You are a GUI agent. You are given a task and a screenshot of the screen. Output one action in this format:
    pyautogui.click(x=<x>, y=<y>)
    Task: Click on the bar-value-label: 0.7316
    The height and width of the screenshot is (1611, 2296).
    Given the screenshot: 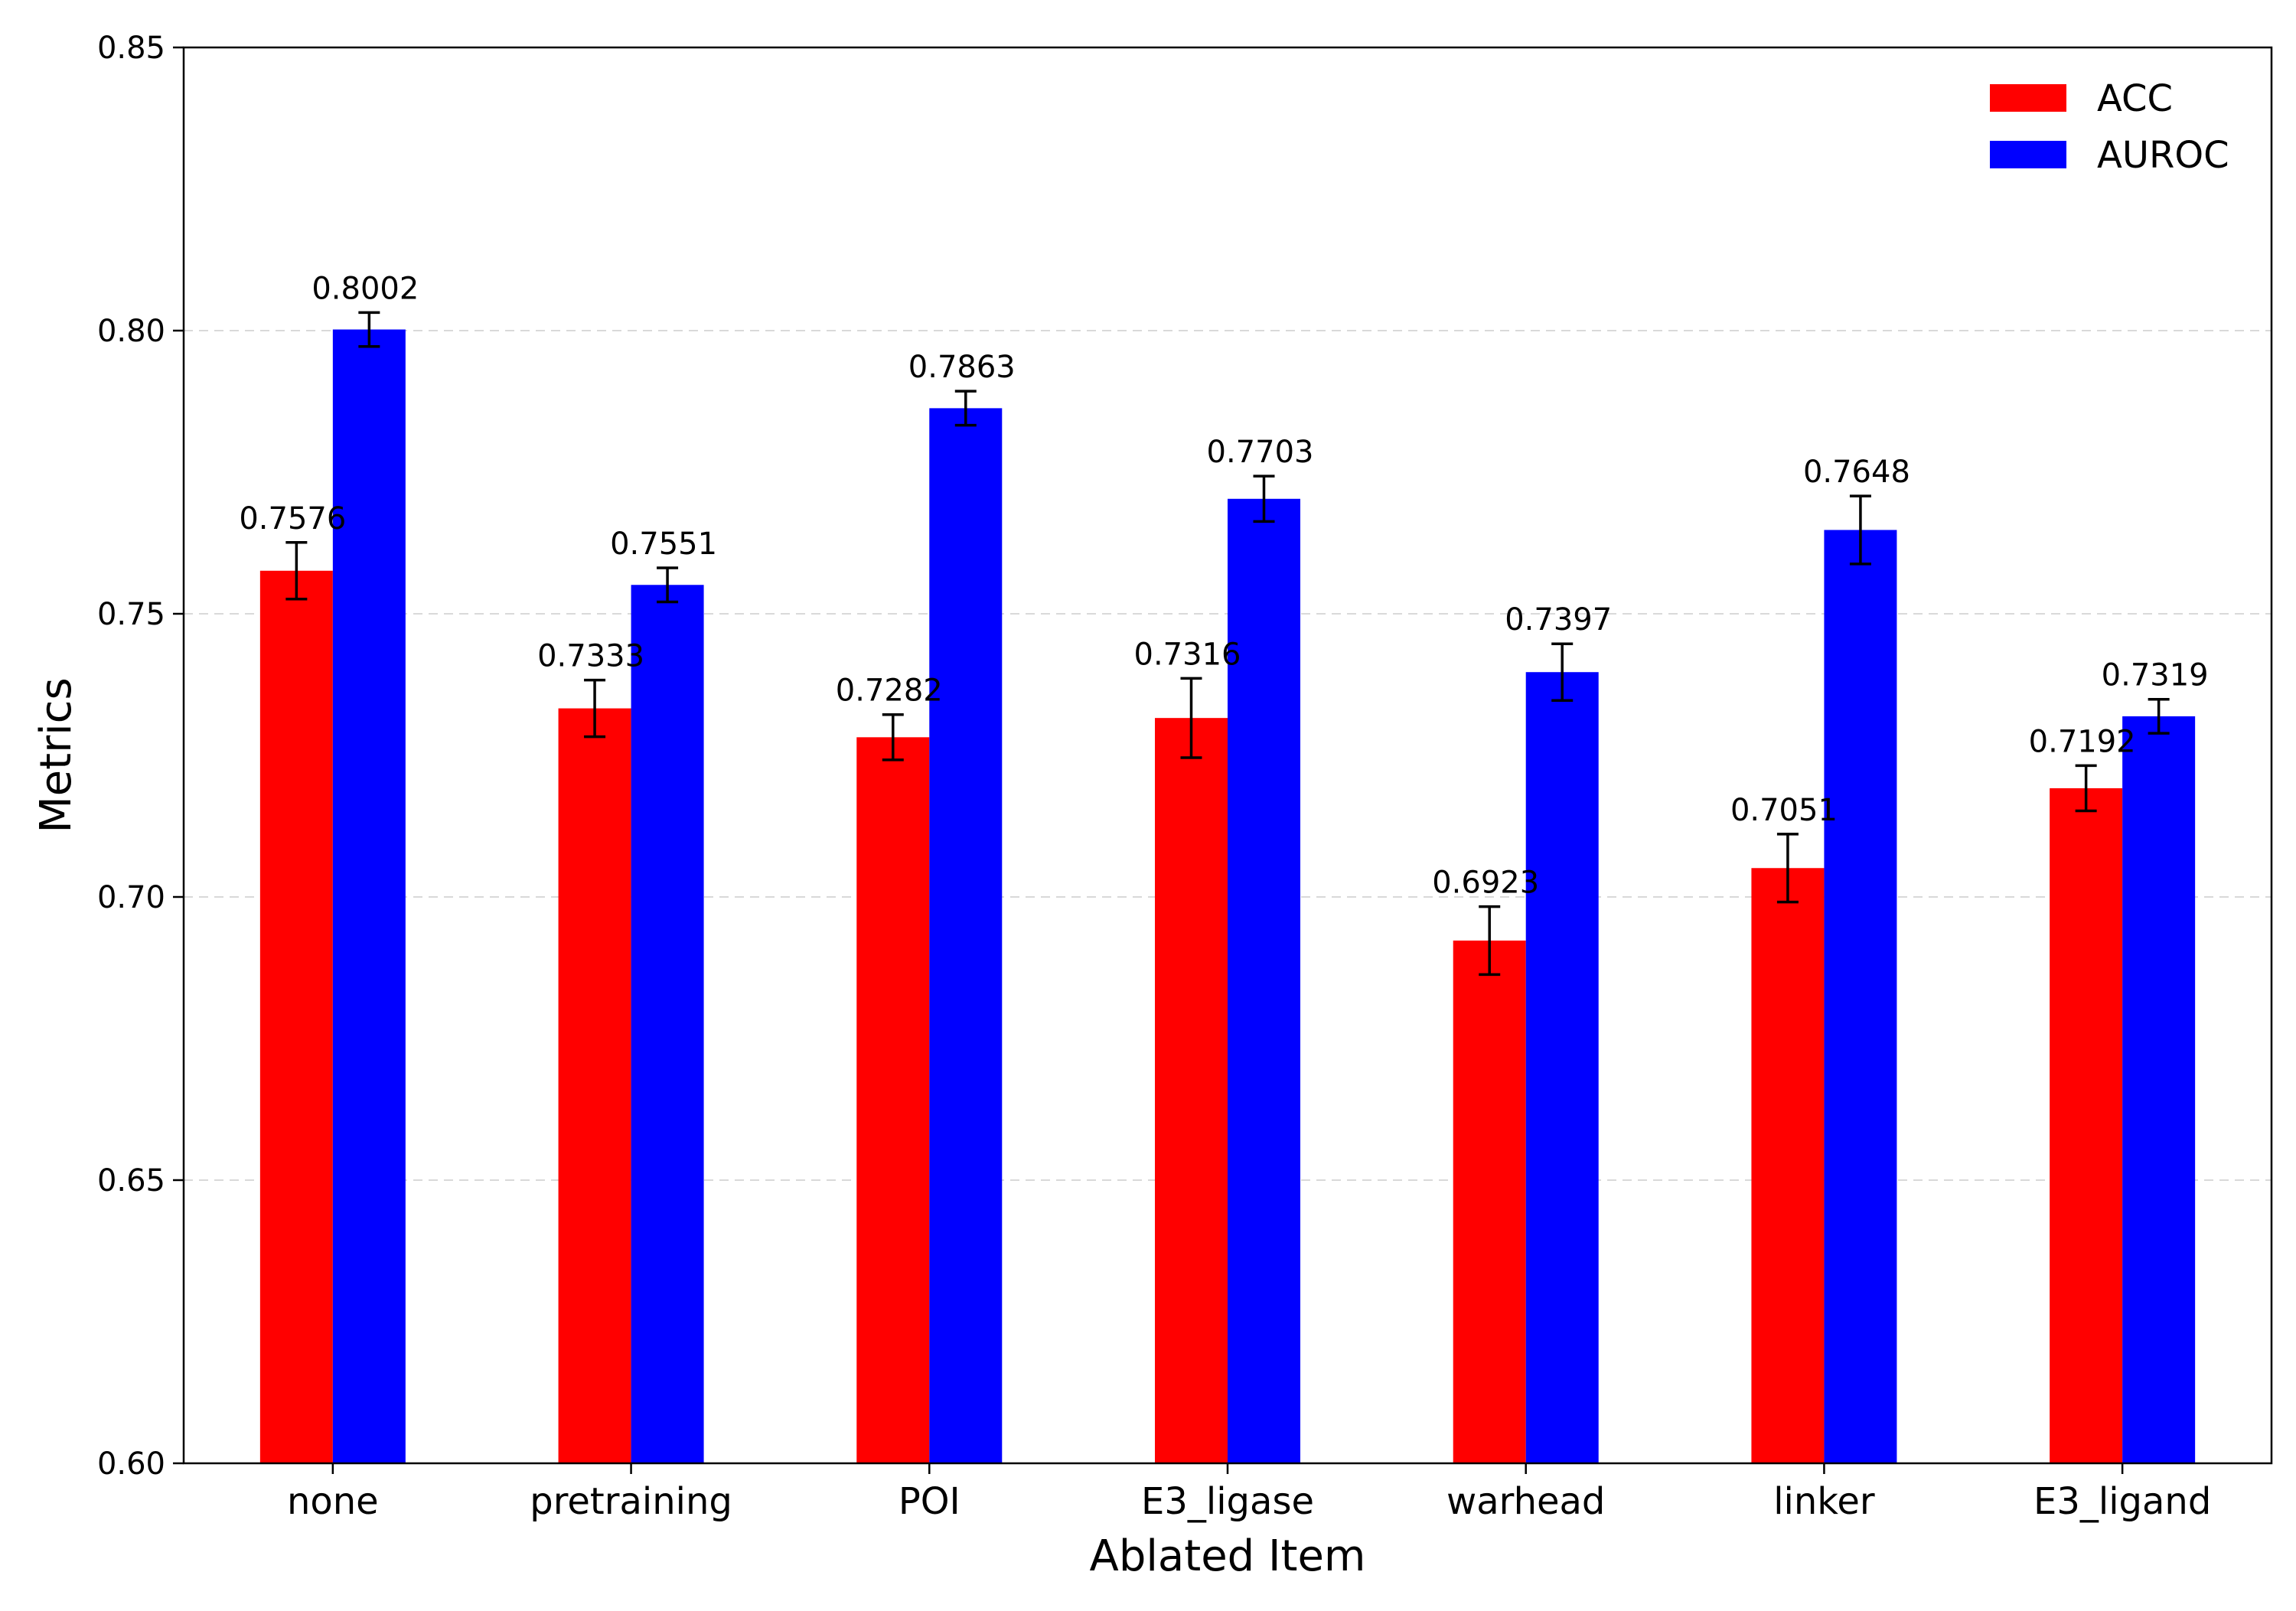 What is the action you would take?
    pyautogui.click(x=1187, y=654)
    